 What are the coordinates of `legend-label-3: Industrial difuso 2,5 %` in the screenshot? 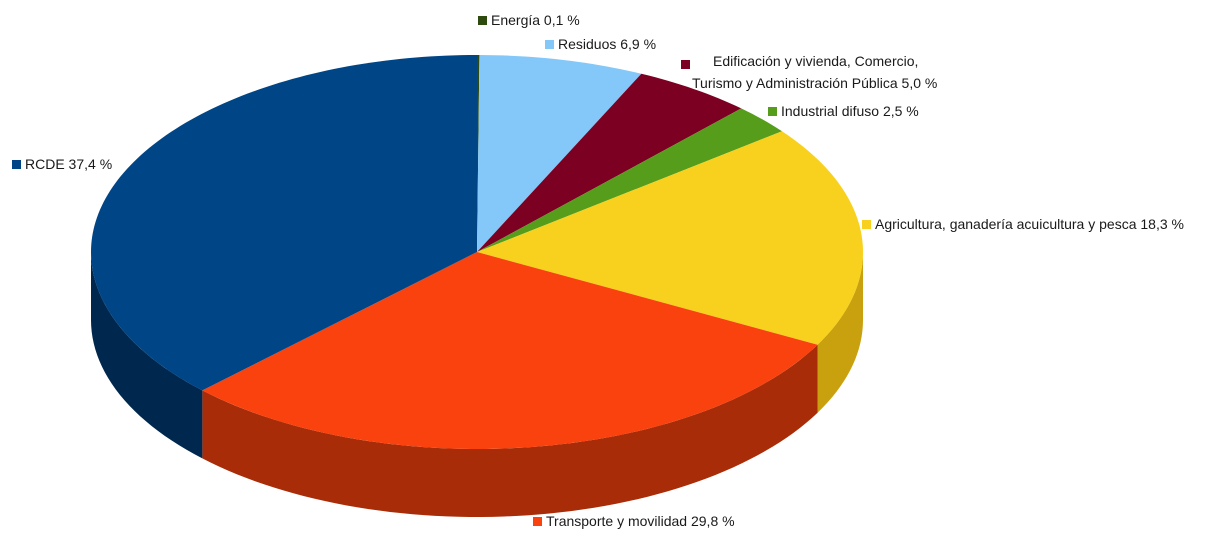 It's located at (843, 111).